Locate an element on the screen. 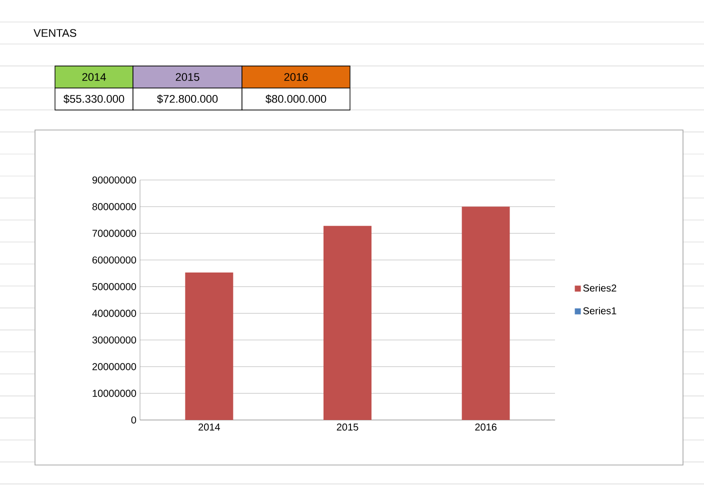  category-label: 2014 is located at coordinates (94, 77).